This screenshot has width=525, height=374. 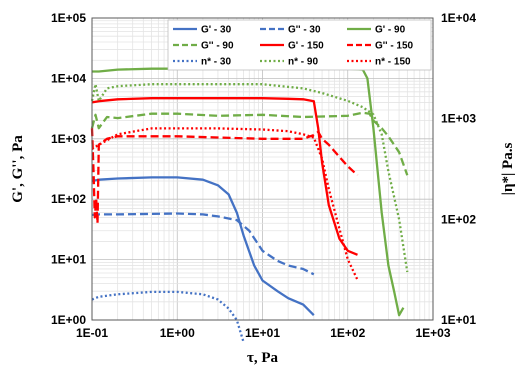 I want to click on y-tick-label: 1E+00, so click(x=68, y=320).